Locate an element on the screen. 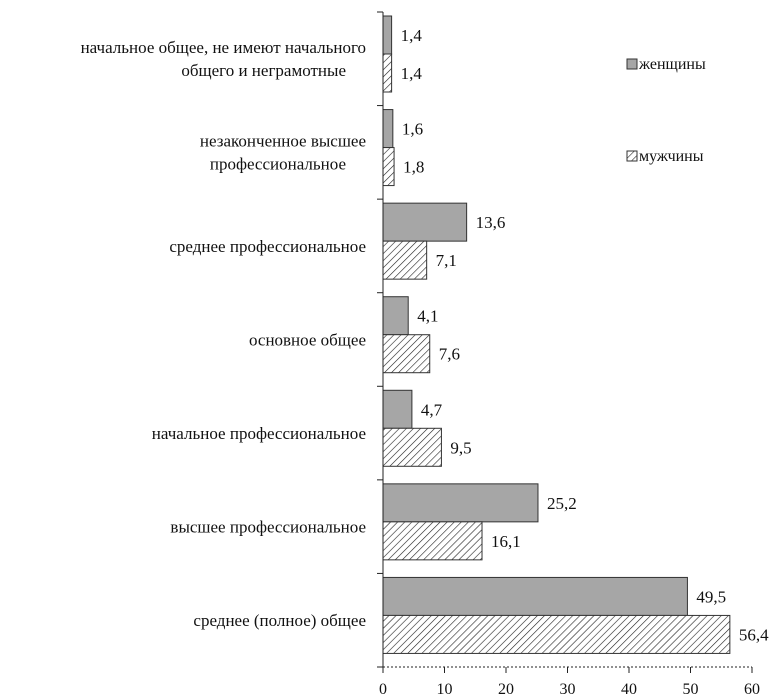 The width and height of the screenshot is (773, 700). data-label: 56,4 is located at coordinates (754, 634).